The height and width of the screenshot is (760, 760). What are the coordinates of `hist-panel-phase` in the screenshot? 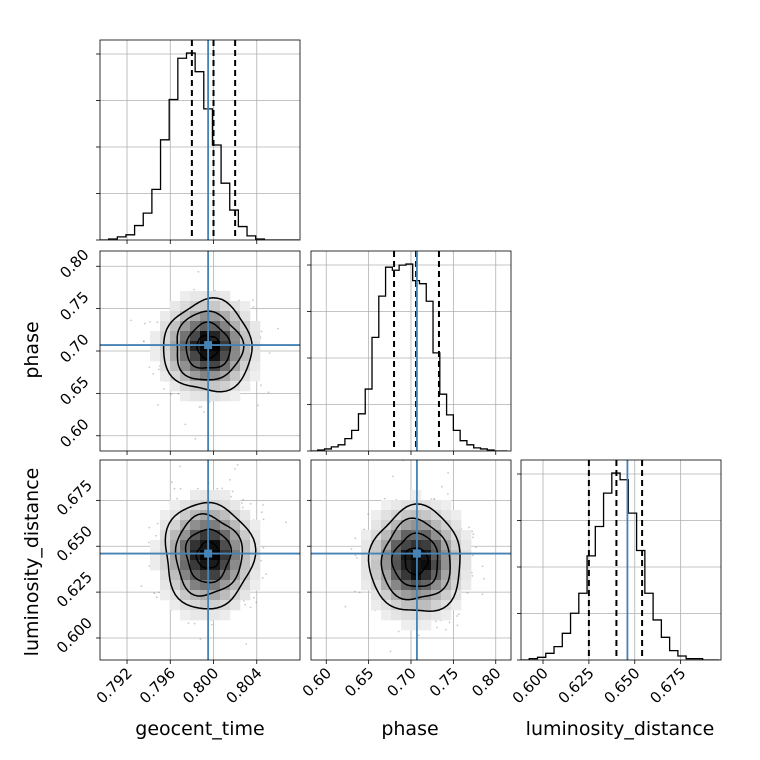 It's located at (409, 352).